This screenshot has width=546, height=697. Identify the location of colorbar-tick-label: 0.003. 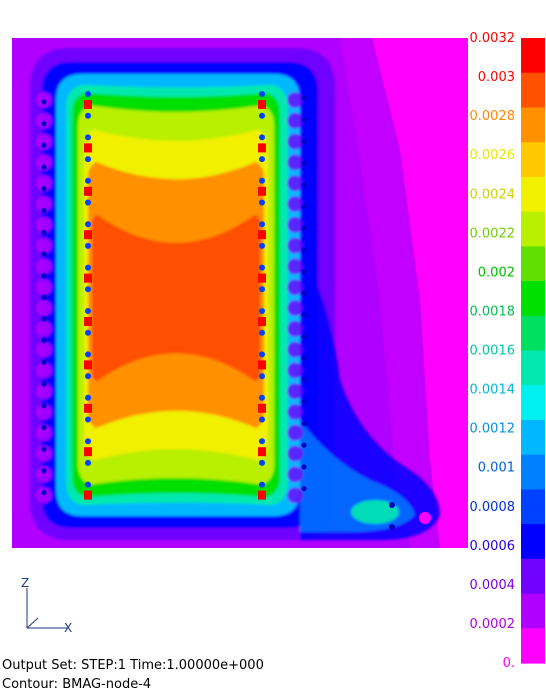
(496, 77).